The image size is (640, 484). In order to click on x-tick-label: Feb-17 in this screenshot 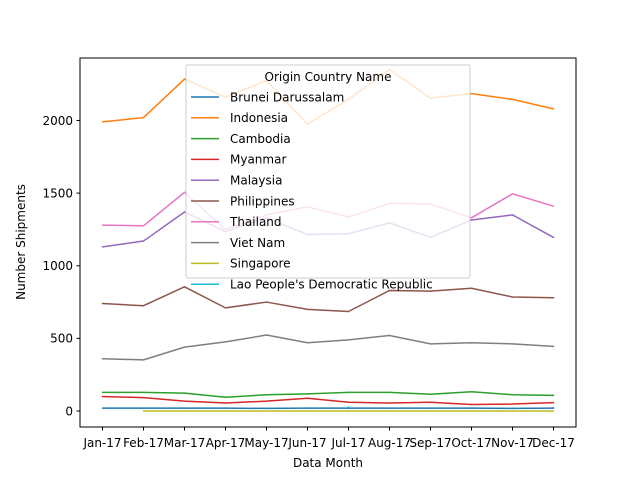, I will do `click(143, 443)`.